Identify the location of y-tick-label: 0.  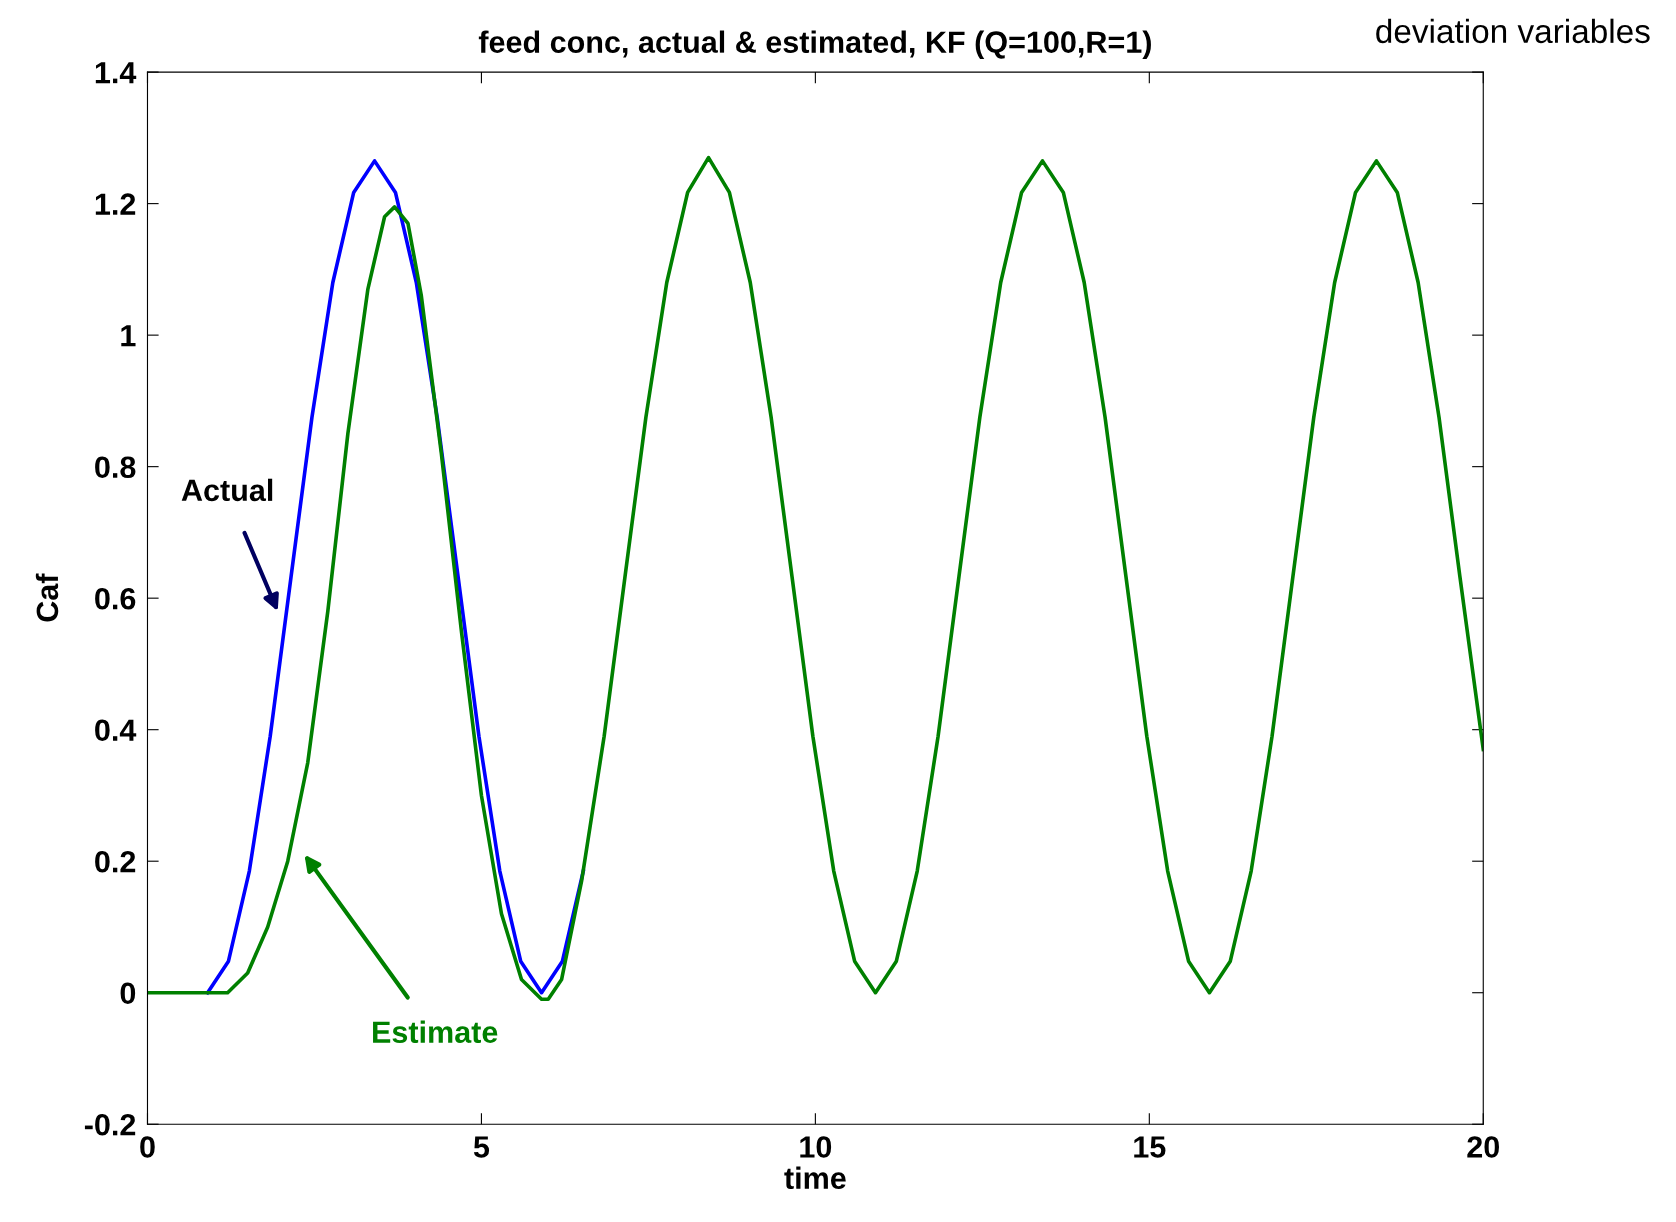
(128, 993).